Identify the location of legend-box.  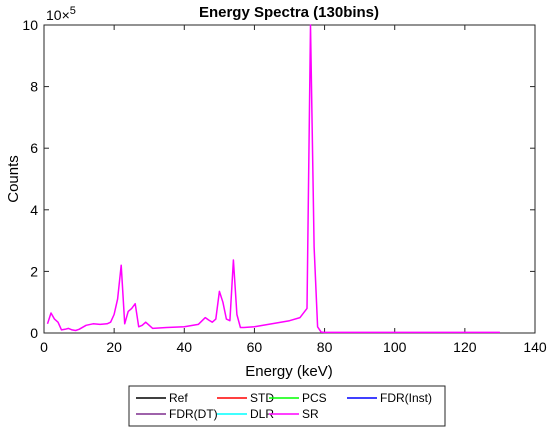
(287, 406).